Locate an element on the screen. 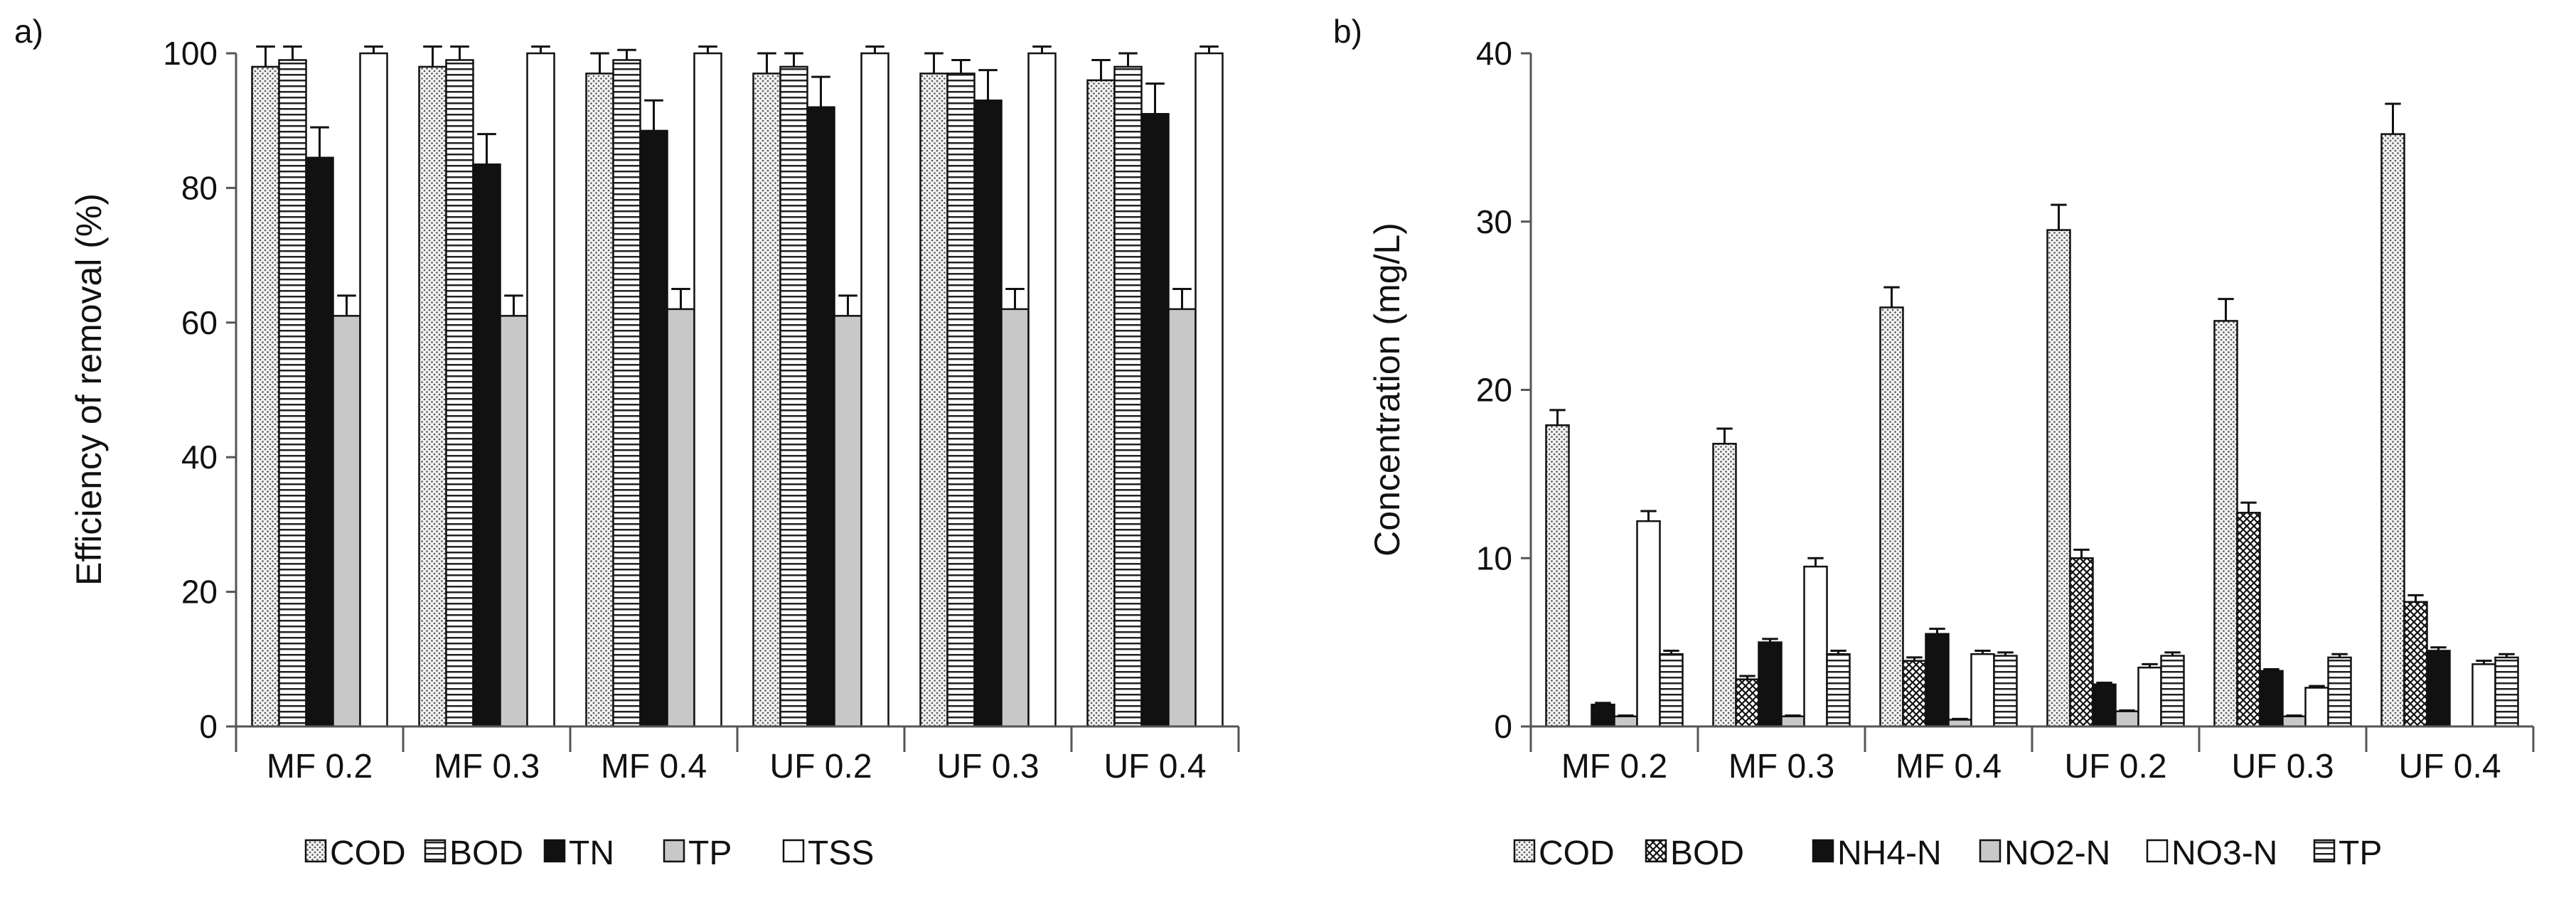  panel-b-legend-swatch-no2-n is located at coordinates (1990, 851).